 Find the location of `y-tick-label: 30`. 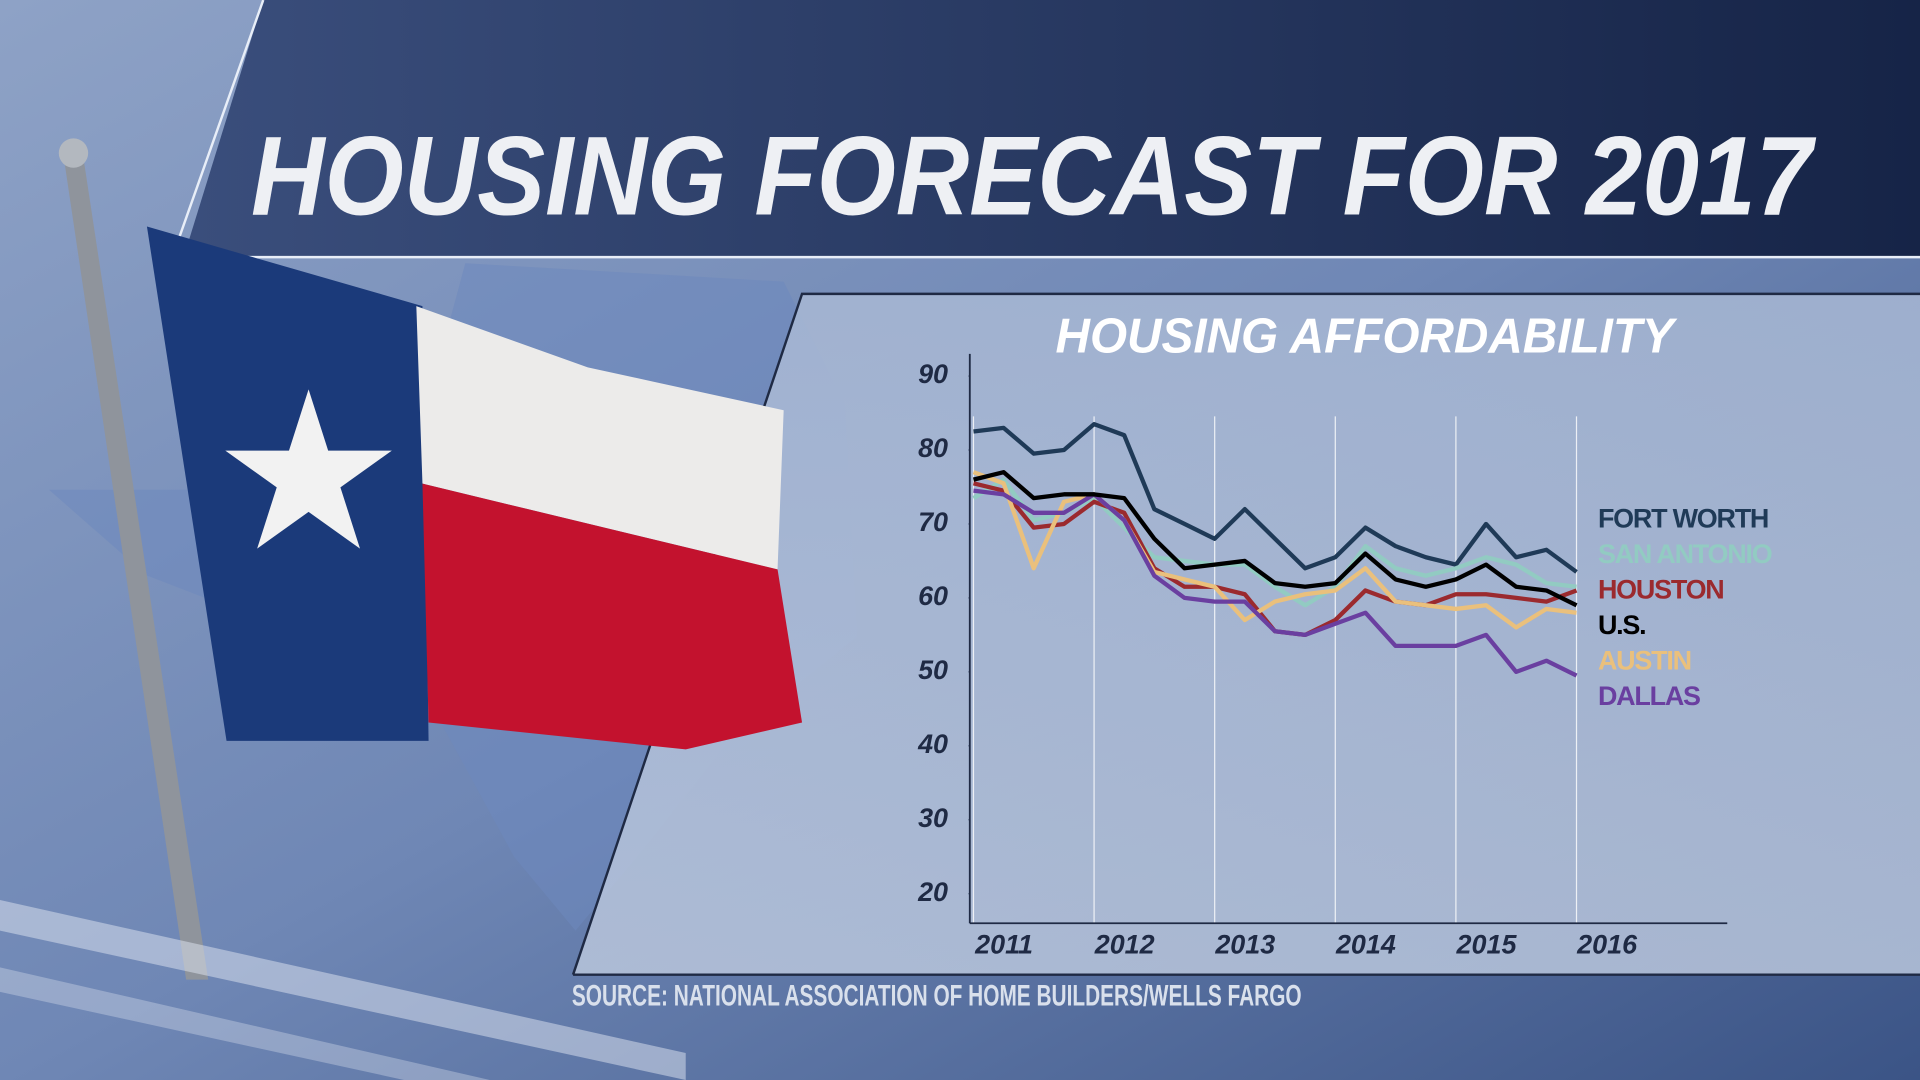

y-tick-label: 30 is located at coordinates (933, 818).